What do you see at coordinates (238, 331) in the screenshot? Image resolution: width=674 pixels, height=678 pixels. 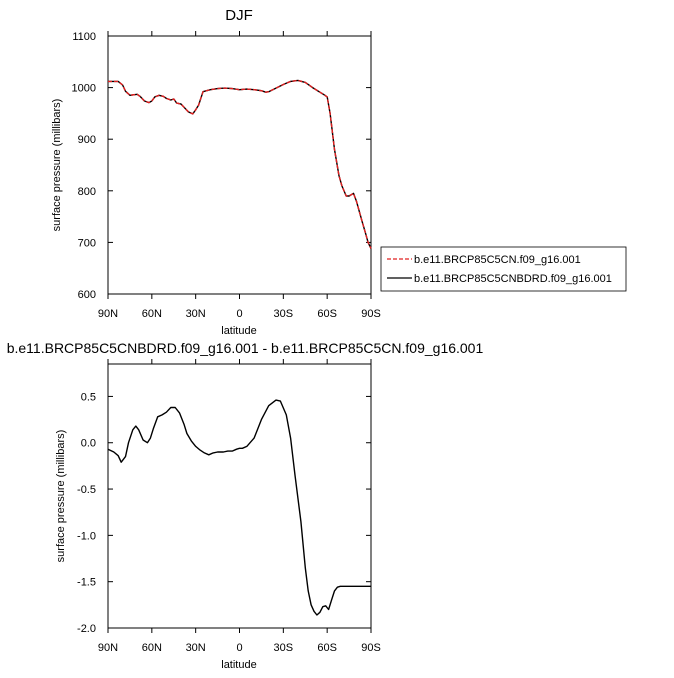 I see `top-x-axis-label: latitude` at bounding box center [238, 331].